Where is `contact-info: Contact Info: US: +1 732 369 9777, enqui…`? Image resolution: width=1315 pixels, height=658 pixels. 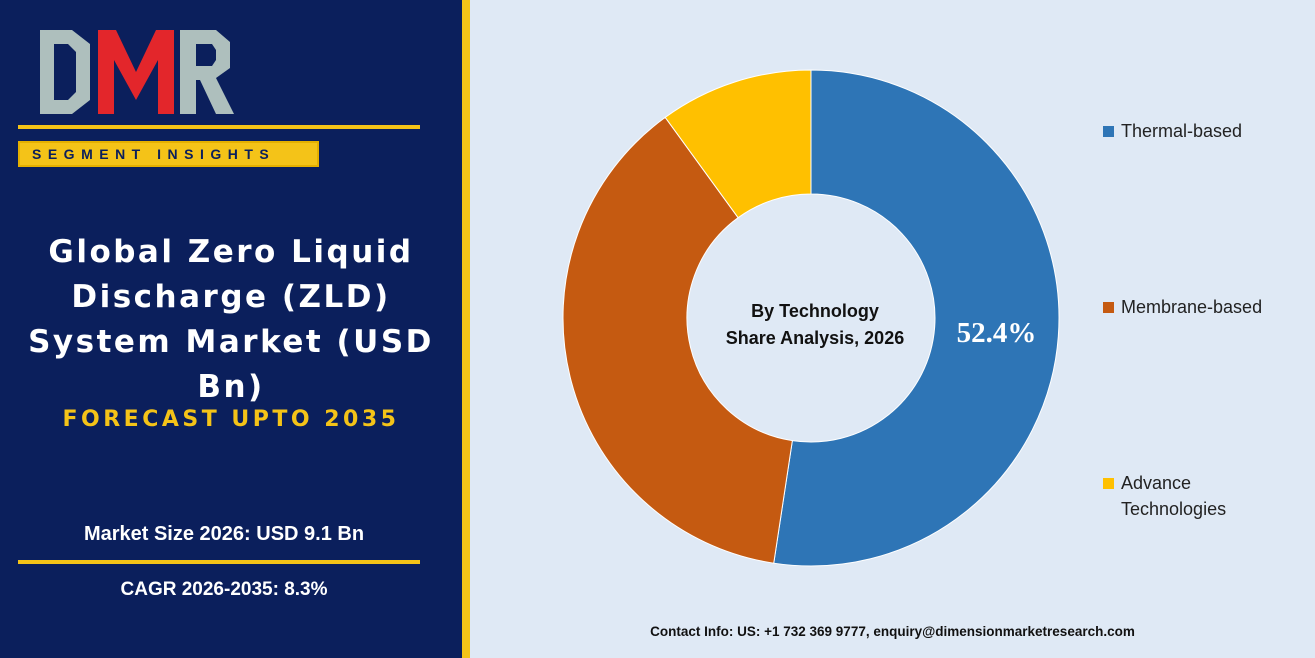
contact-info: Contact Info: US: +1 732 369 9777, enqui… is located at coordinates (892, 631).